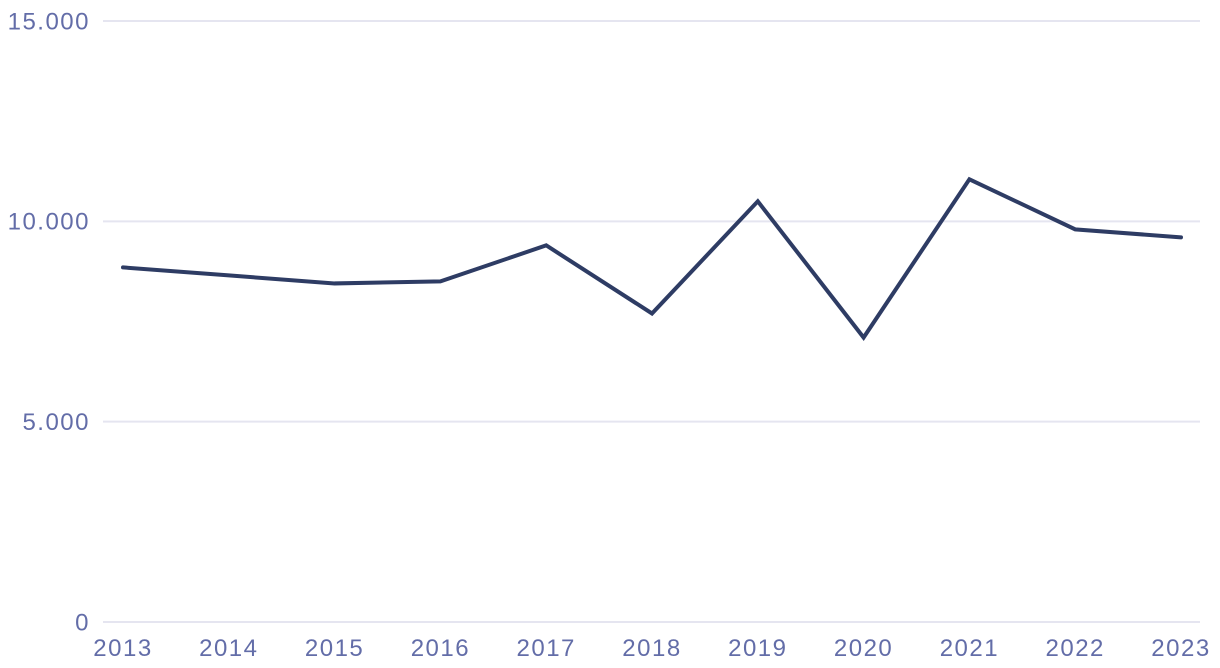 Image resolution: width=1220 pixels, height=668 pixels. Describe the element at coordinates (122, 648) in the screenshot. I see `x-axis-tick-label: 2013` at that location.